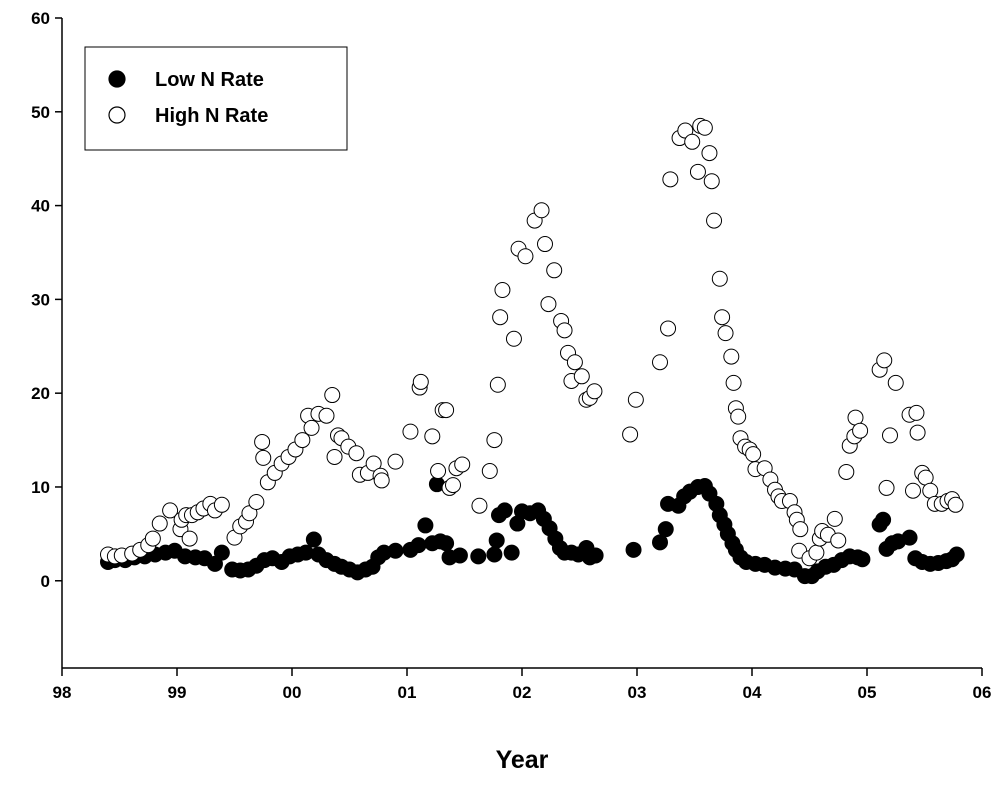  What do you see at coordinates (982, 692) in the screenshot?
I see `x-tick-label: 06` at bounding box center [982, 692].